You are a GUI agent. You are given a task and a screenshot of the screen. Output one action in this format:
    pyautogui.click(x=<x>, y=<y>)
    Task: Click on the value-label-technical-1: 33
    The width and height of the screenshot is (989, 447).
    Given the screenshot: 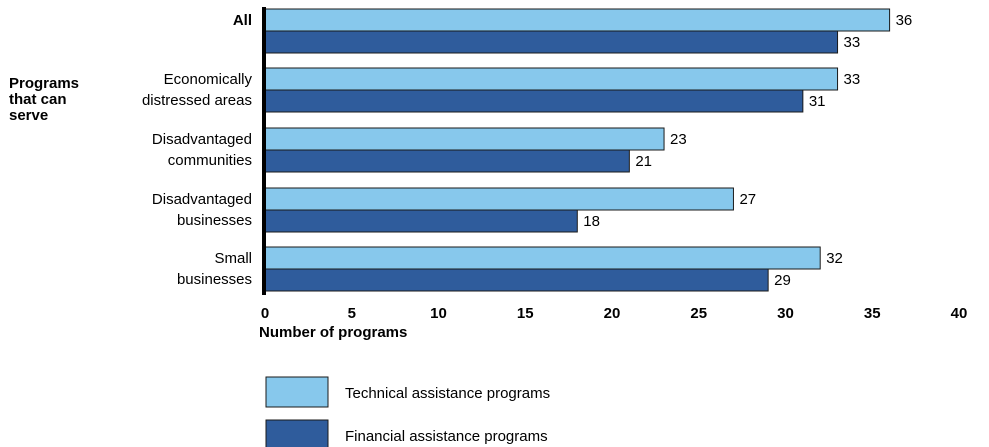 What is the action you would take?
    pyautogui.click(x=852, y=79)
    